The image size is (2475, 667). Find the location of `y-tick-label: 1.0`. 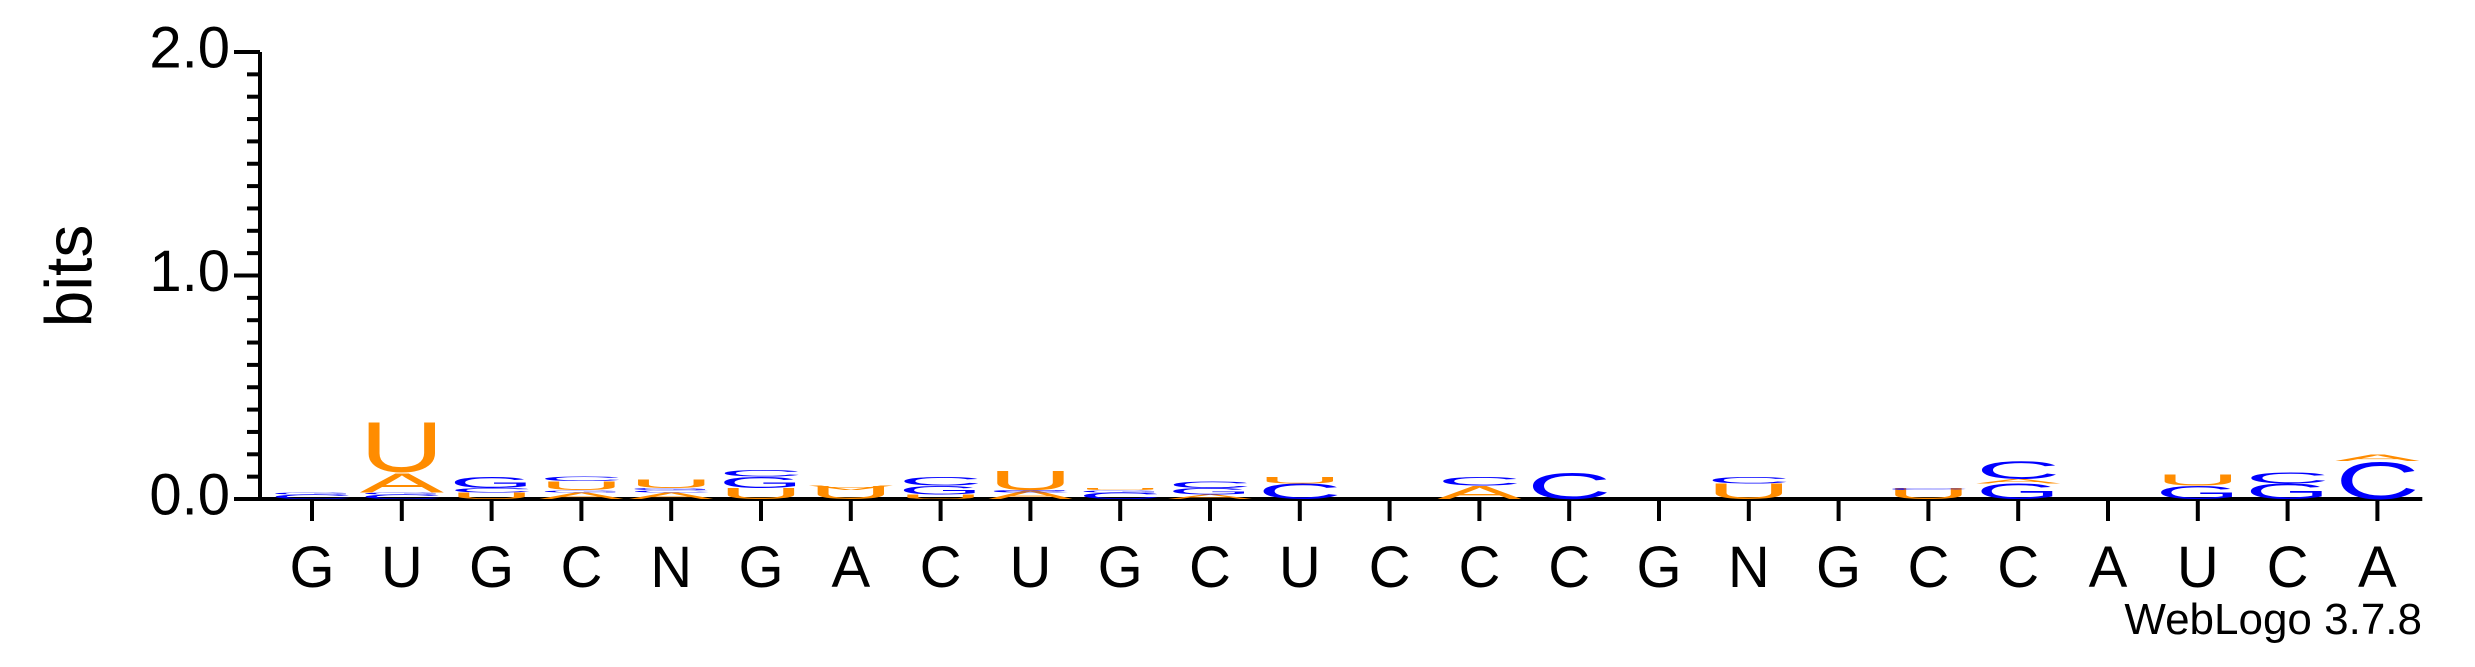

y-tick-label: 1.0 is located at coordinates (189, 271).